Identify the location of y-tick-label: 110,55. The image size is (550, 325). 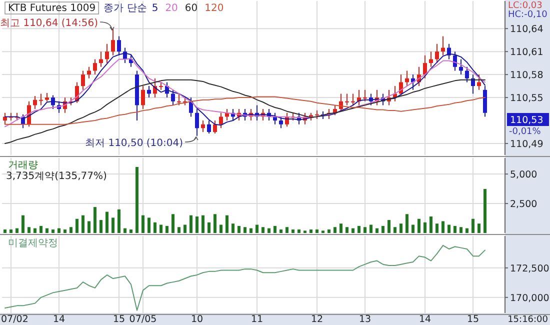
(527, 98).